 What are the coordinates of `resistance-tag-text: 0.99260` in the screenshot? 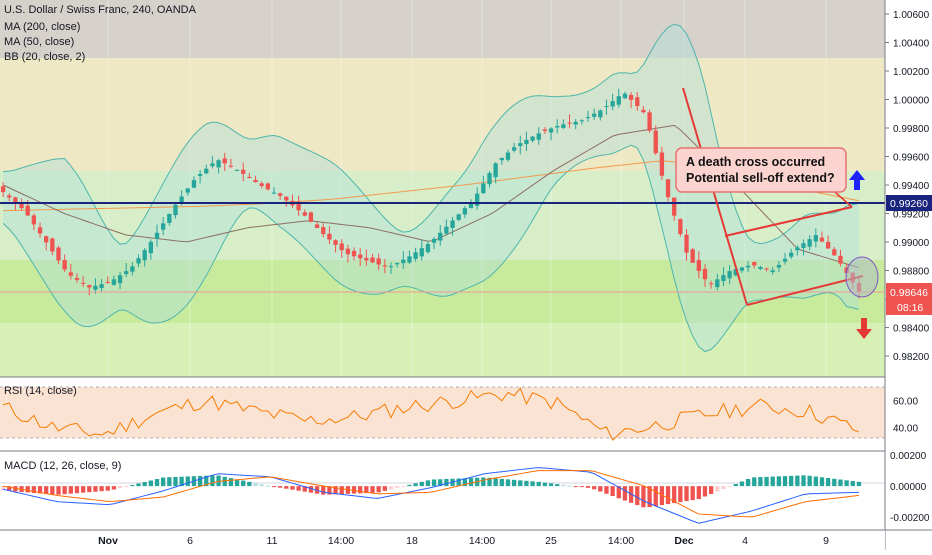 It's located at (909, 204).